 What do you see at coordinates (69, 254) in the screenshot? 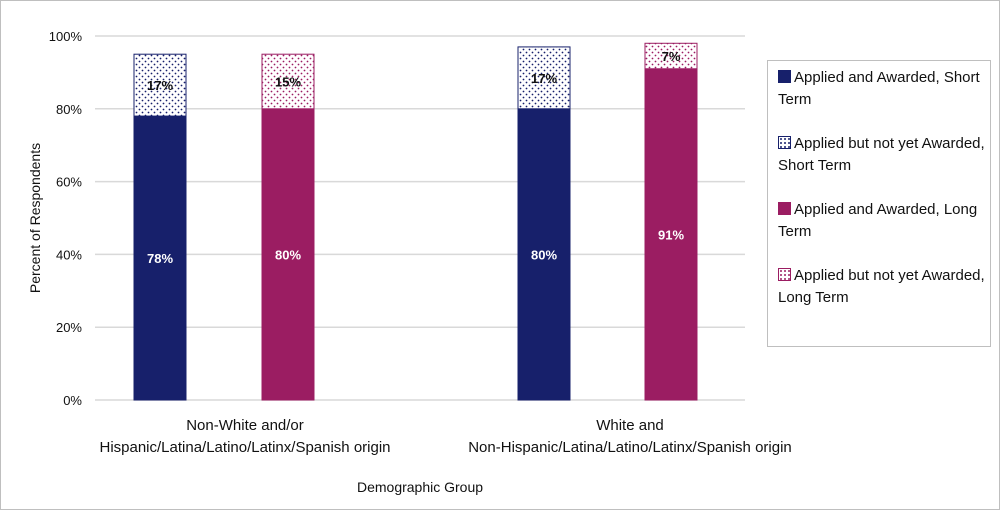
I see `y-tick-label: 40%` at bounding box center [69, 254].